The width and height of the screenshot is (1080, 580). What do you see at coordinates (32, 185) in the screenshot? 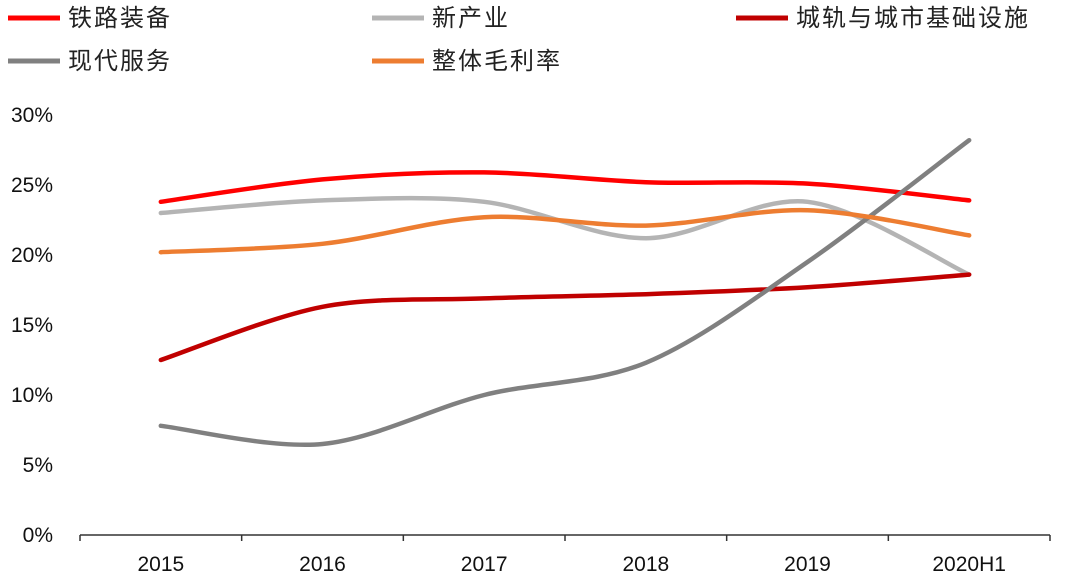
I see `y-tick-label: 25%` at bounding box center [32, 185].